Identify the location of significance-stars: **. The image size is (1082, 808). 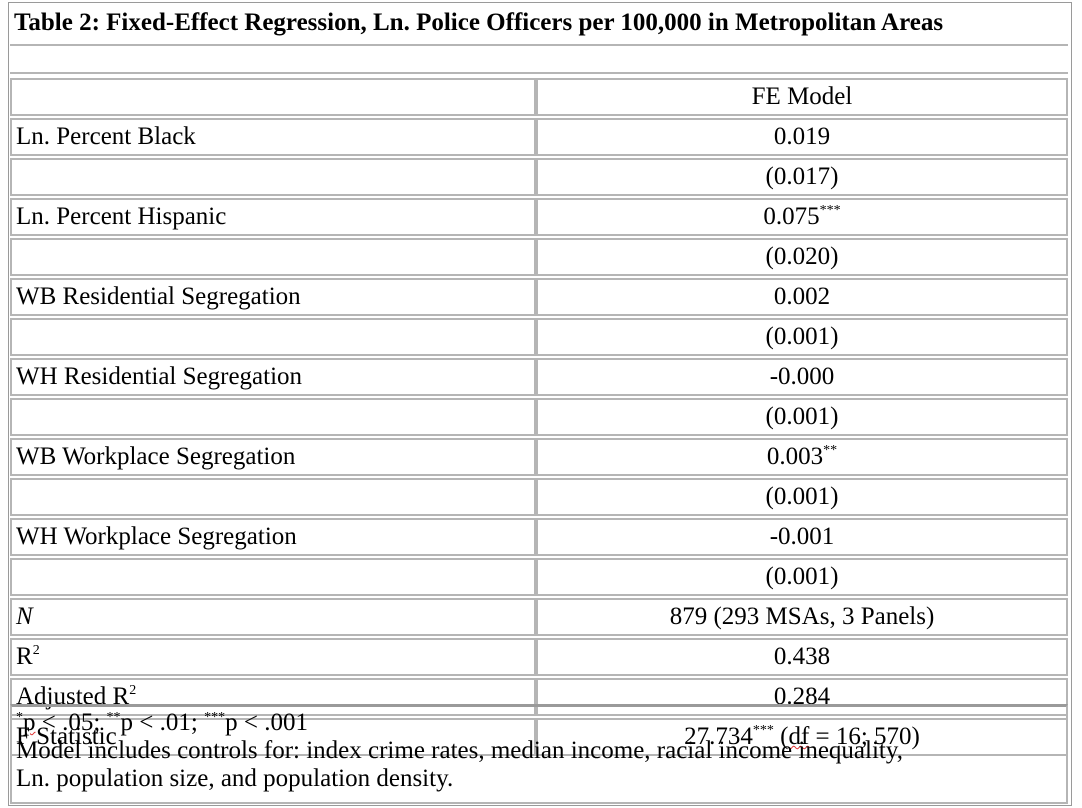
(830, 450).